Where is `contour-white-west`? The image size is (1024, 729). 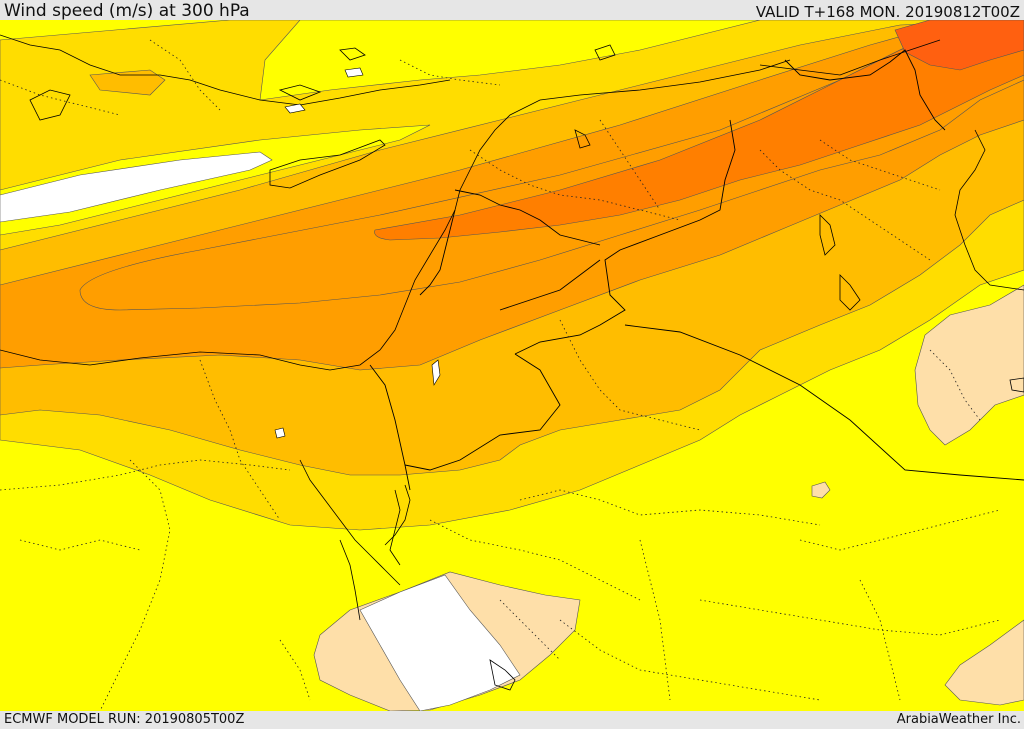
contour-white-west is located at coordinates (136, 187).